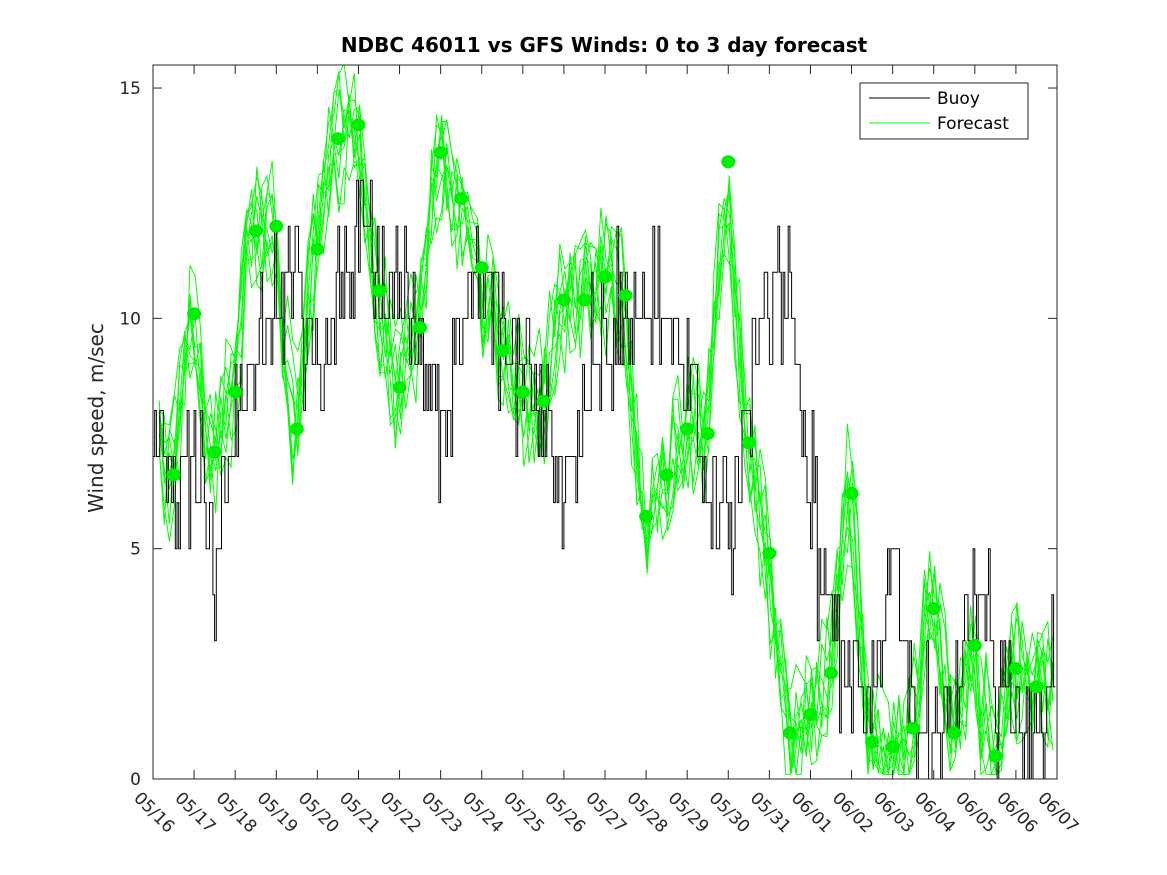  What do you see at coordinates (973, 124) in the screenshot?
I see `legend-label: Forecast` at bounding box center [973, 124].